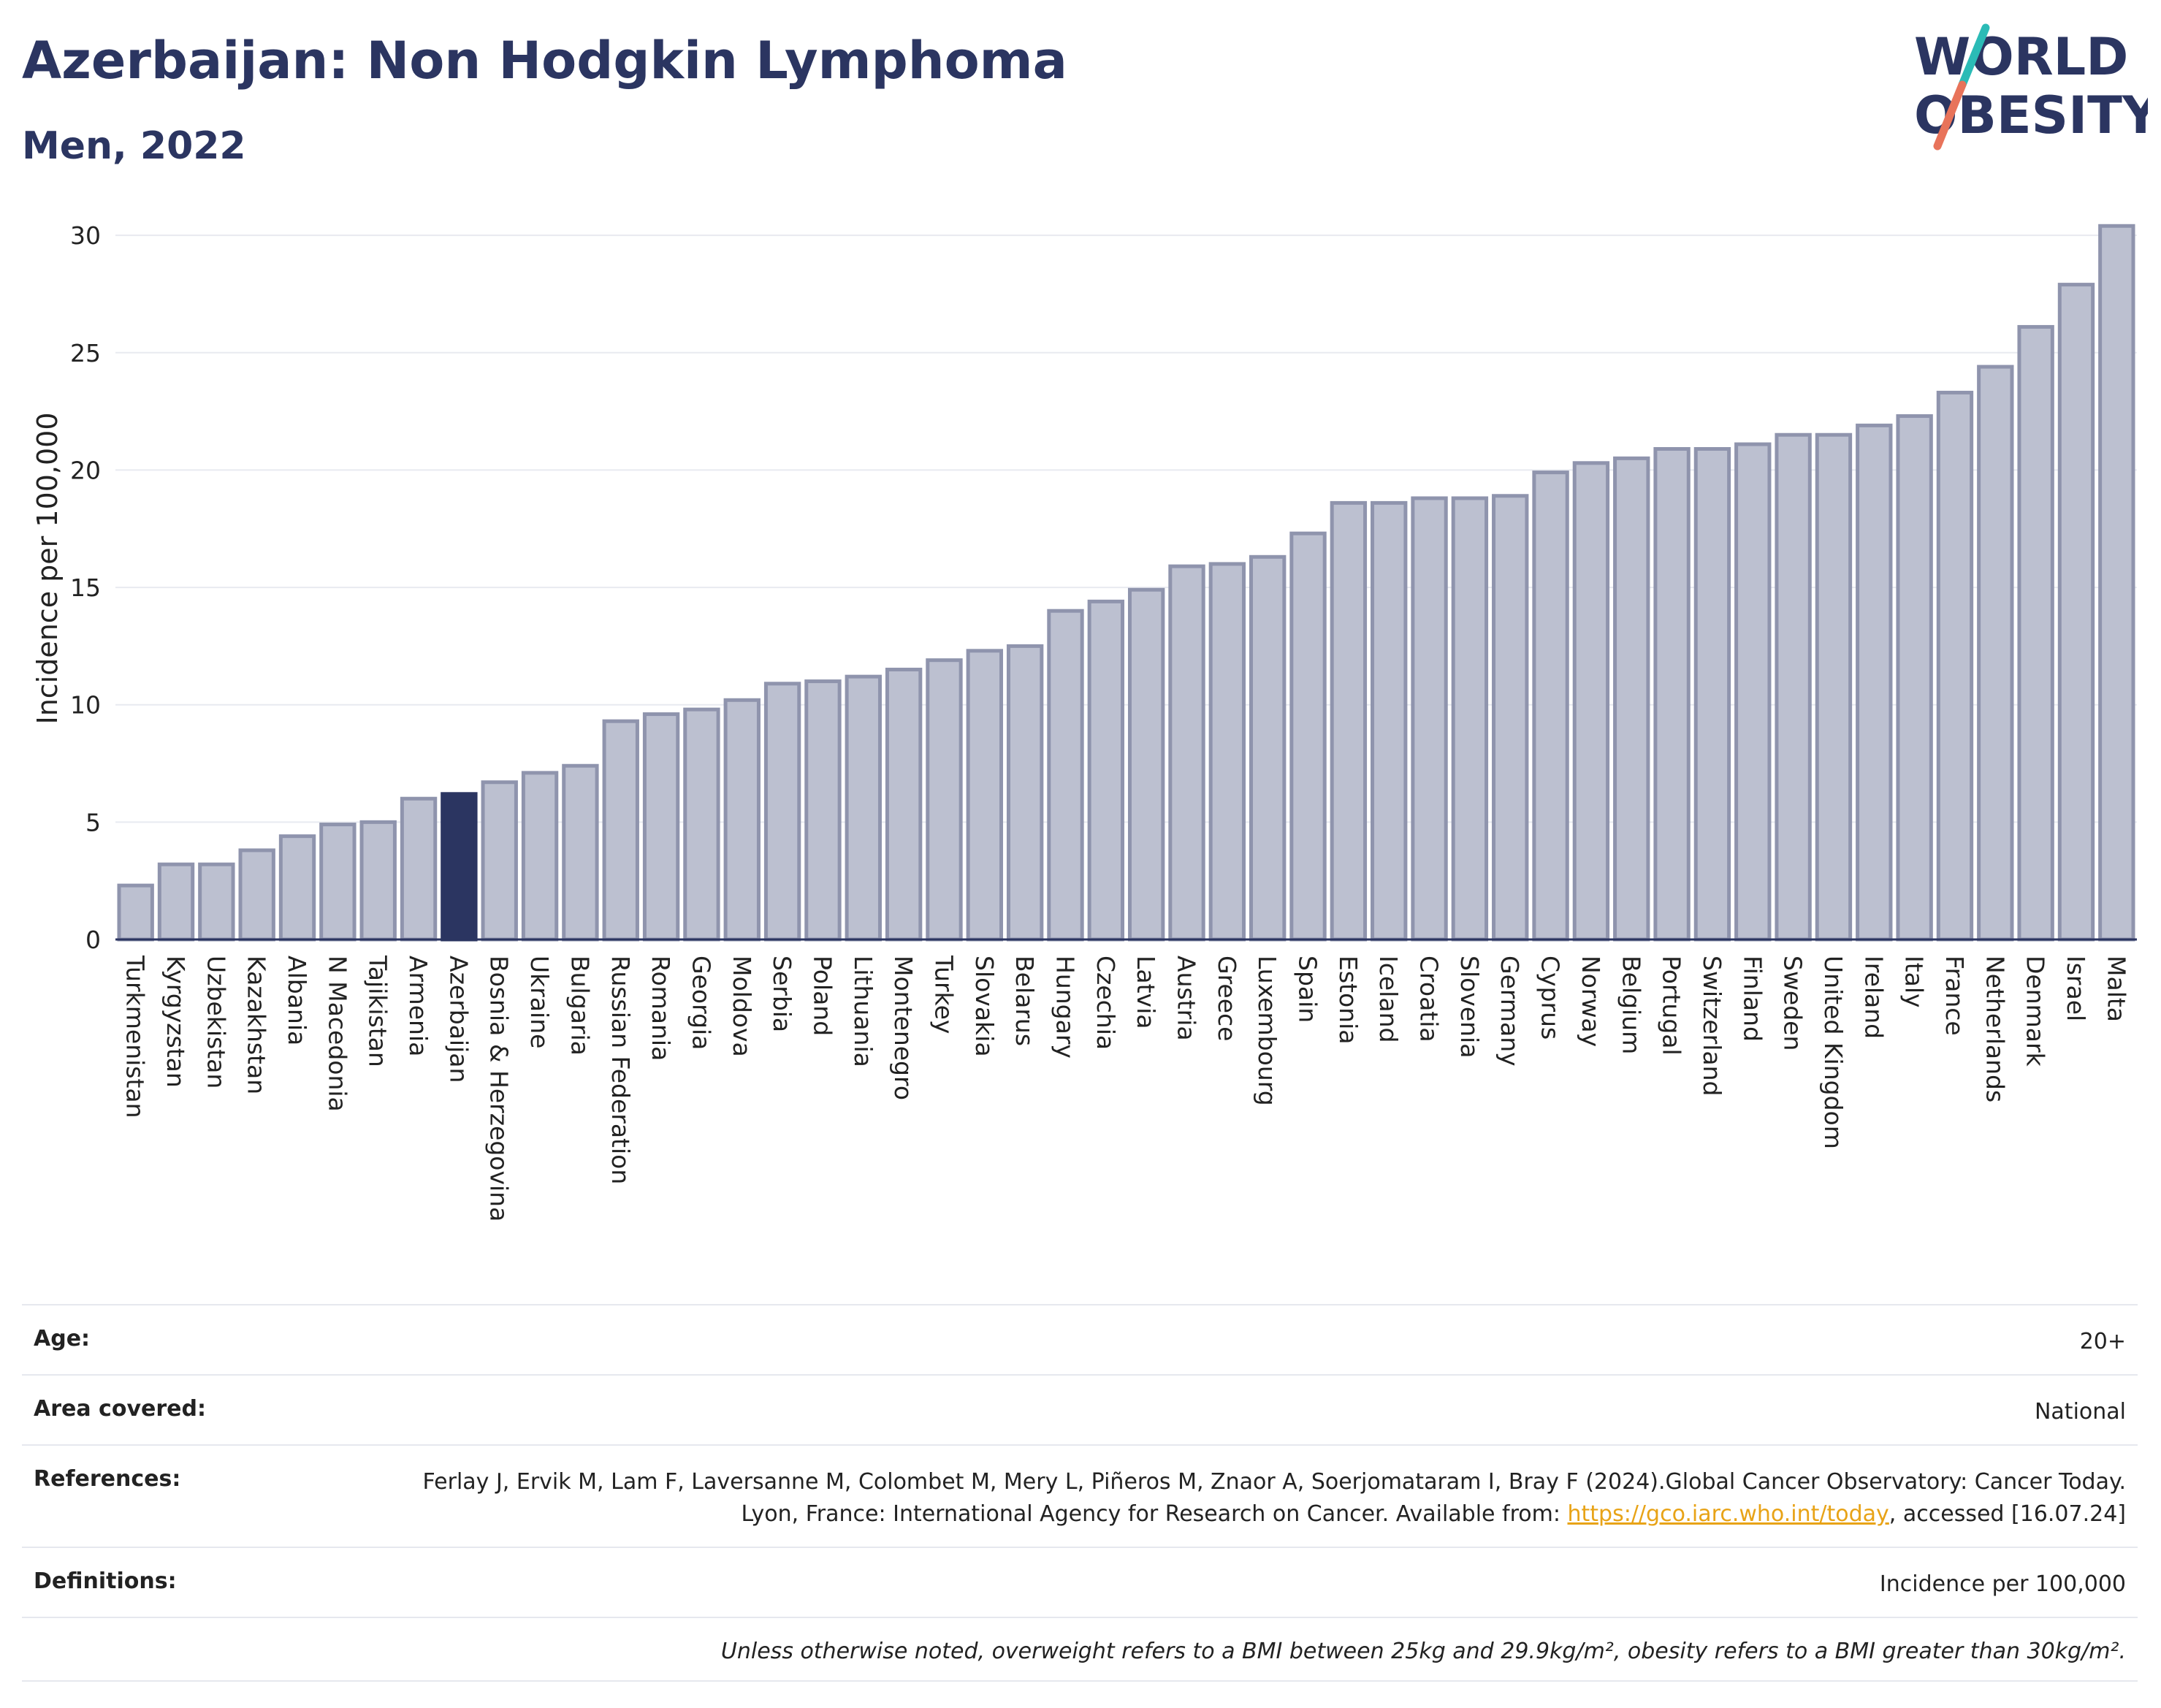  Describe the element at coordinates (944, 800) in the screenshot. I see `bar-turkey` at that location.